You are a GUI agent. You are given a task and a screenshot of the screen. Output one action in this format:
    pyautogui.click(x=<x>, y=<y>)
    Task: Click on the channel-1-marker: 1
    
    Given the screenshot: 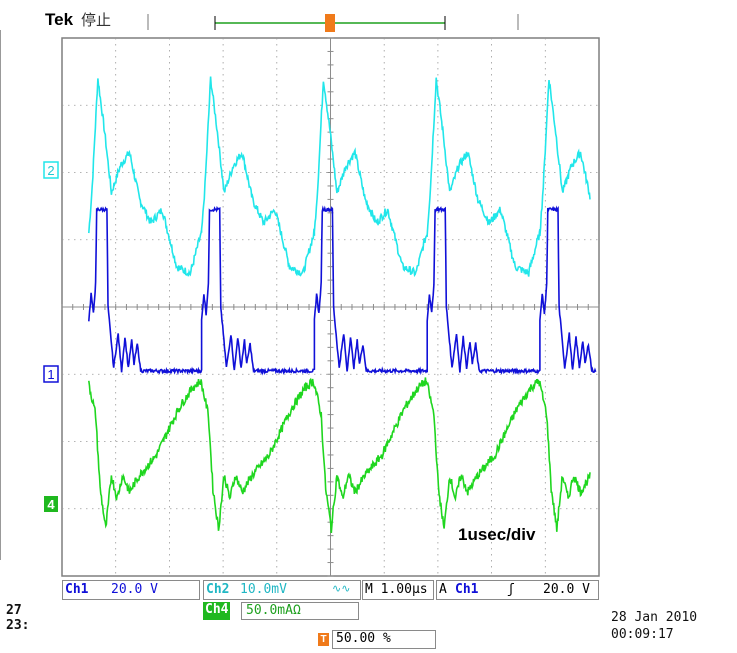 What is the action you would take?
    pyautogui.click(x=51, y=374)
    